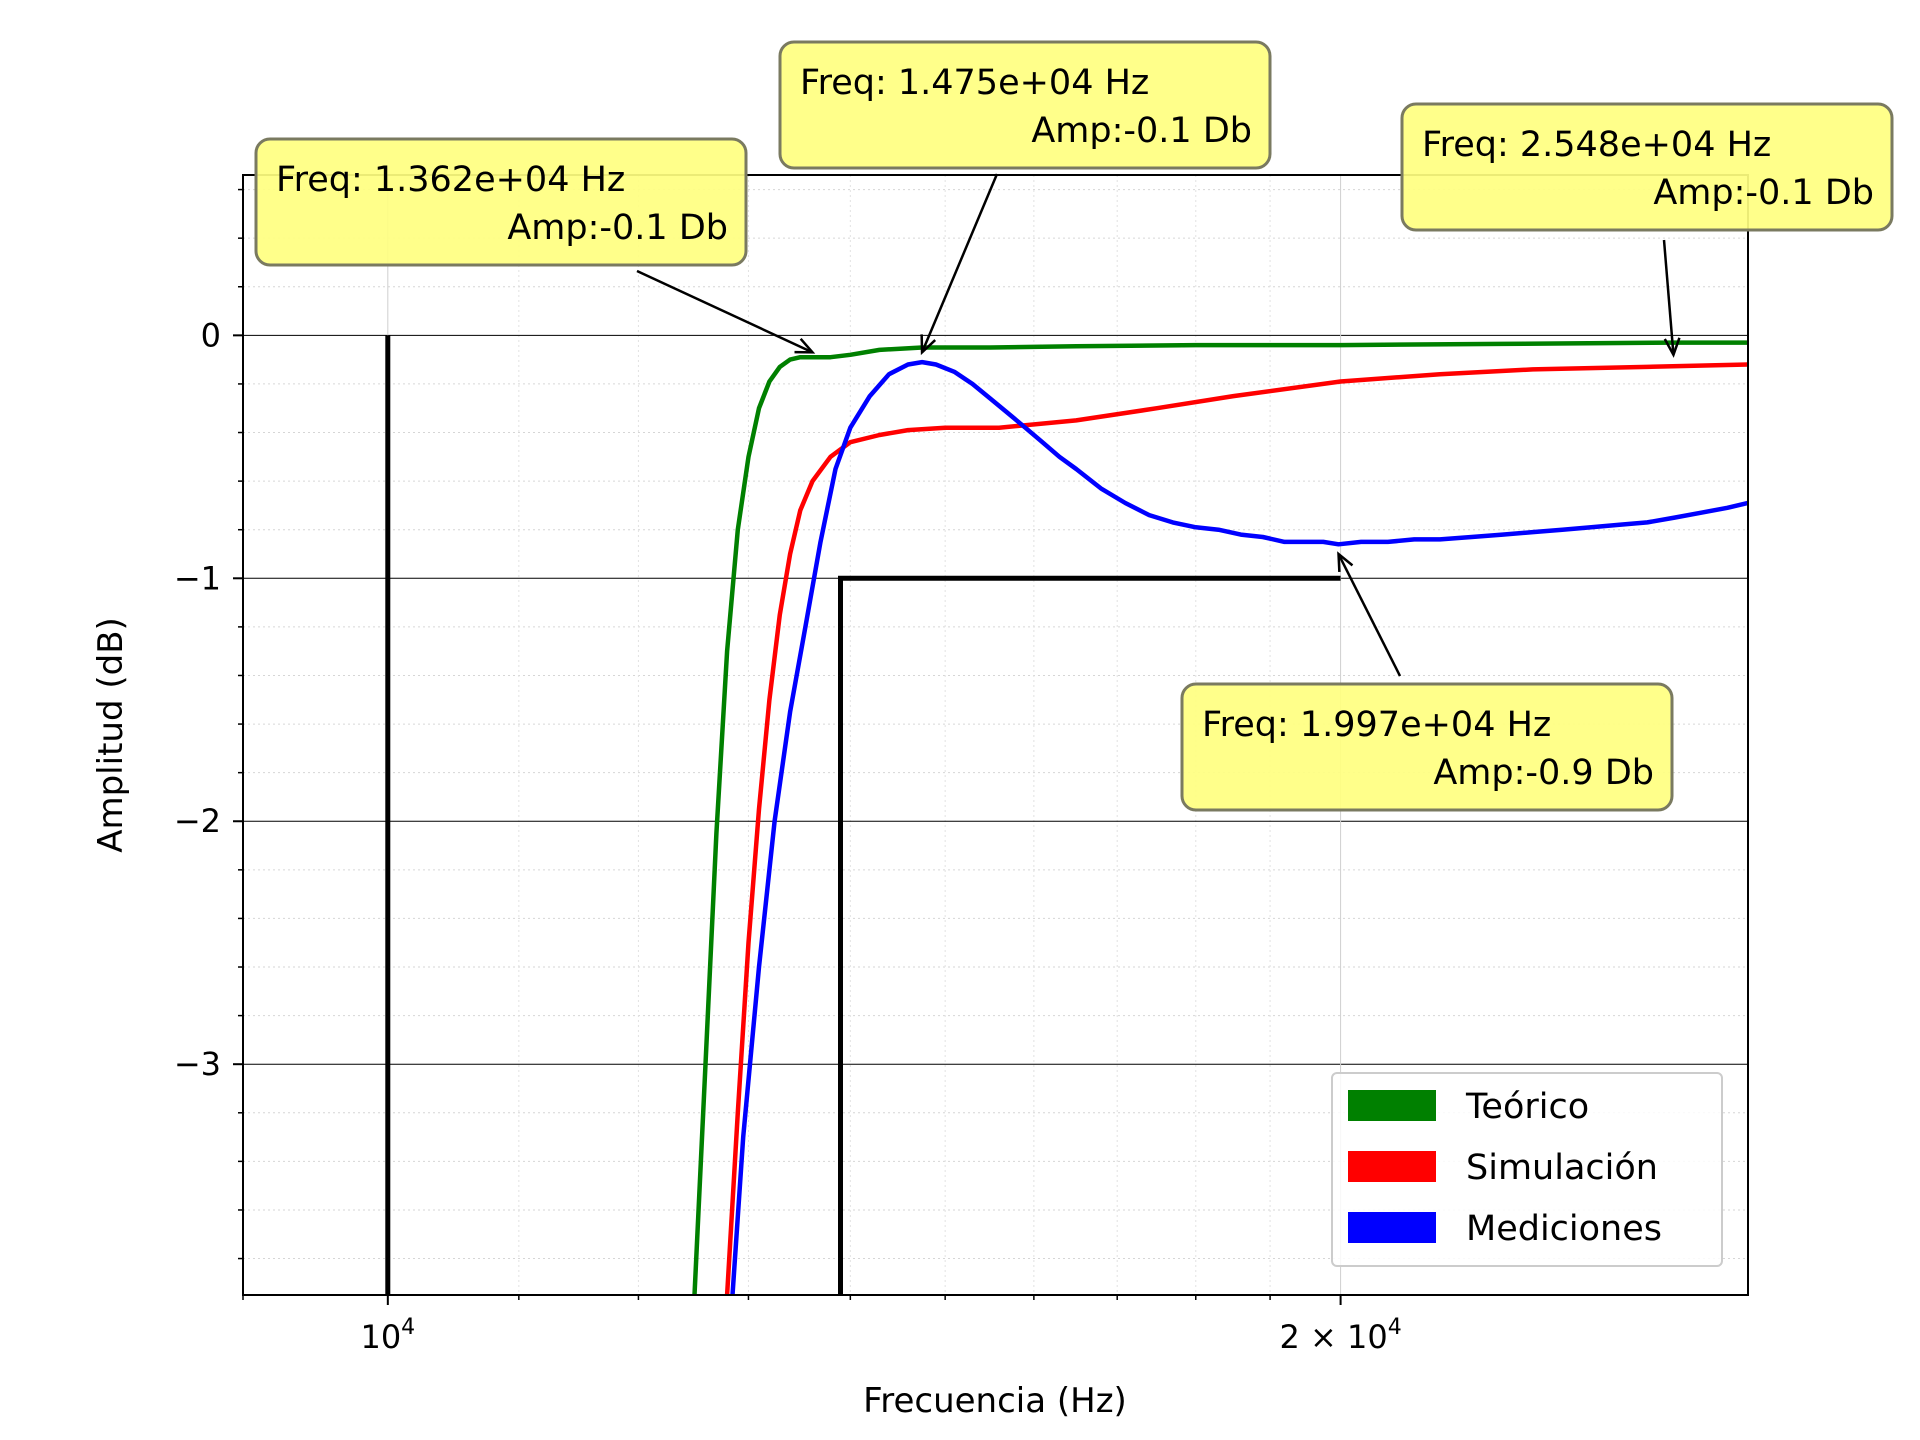  What do you see at coordinates (1340, 1335) in the screenshot?
I see `x-tick-label: 2 × 104` at bounding box center [1340, 1335].